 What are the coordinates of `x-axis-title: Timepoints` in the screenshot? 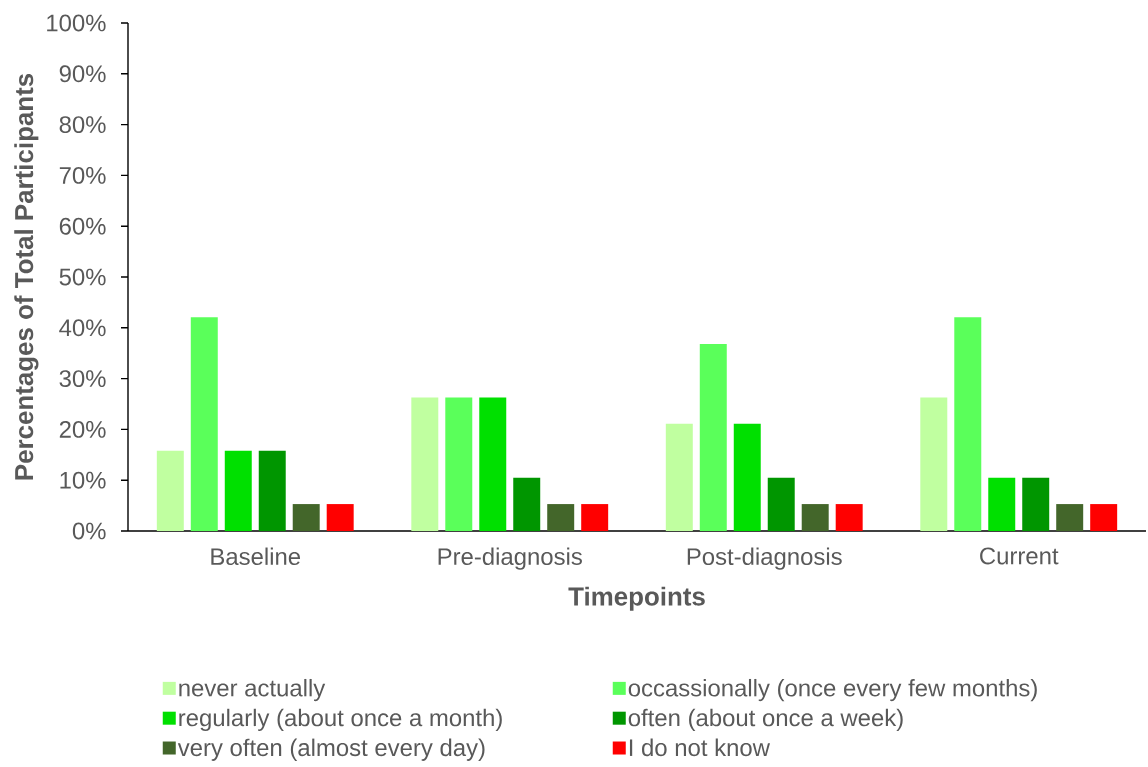 It's located at (636, 598).